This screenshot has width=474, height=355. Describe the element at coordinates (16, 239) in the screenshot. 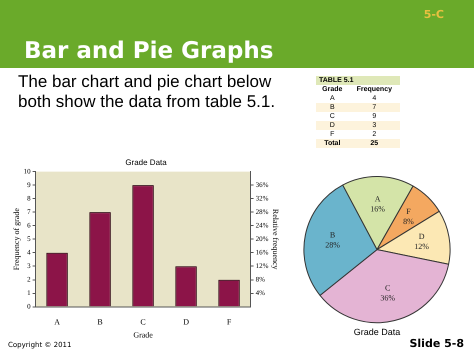

I see `y-axis-title: Frequency of grade` at that location.